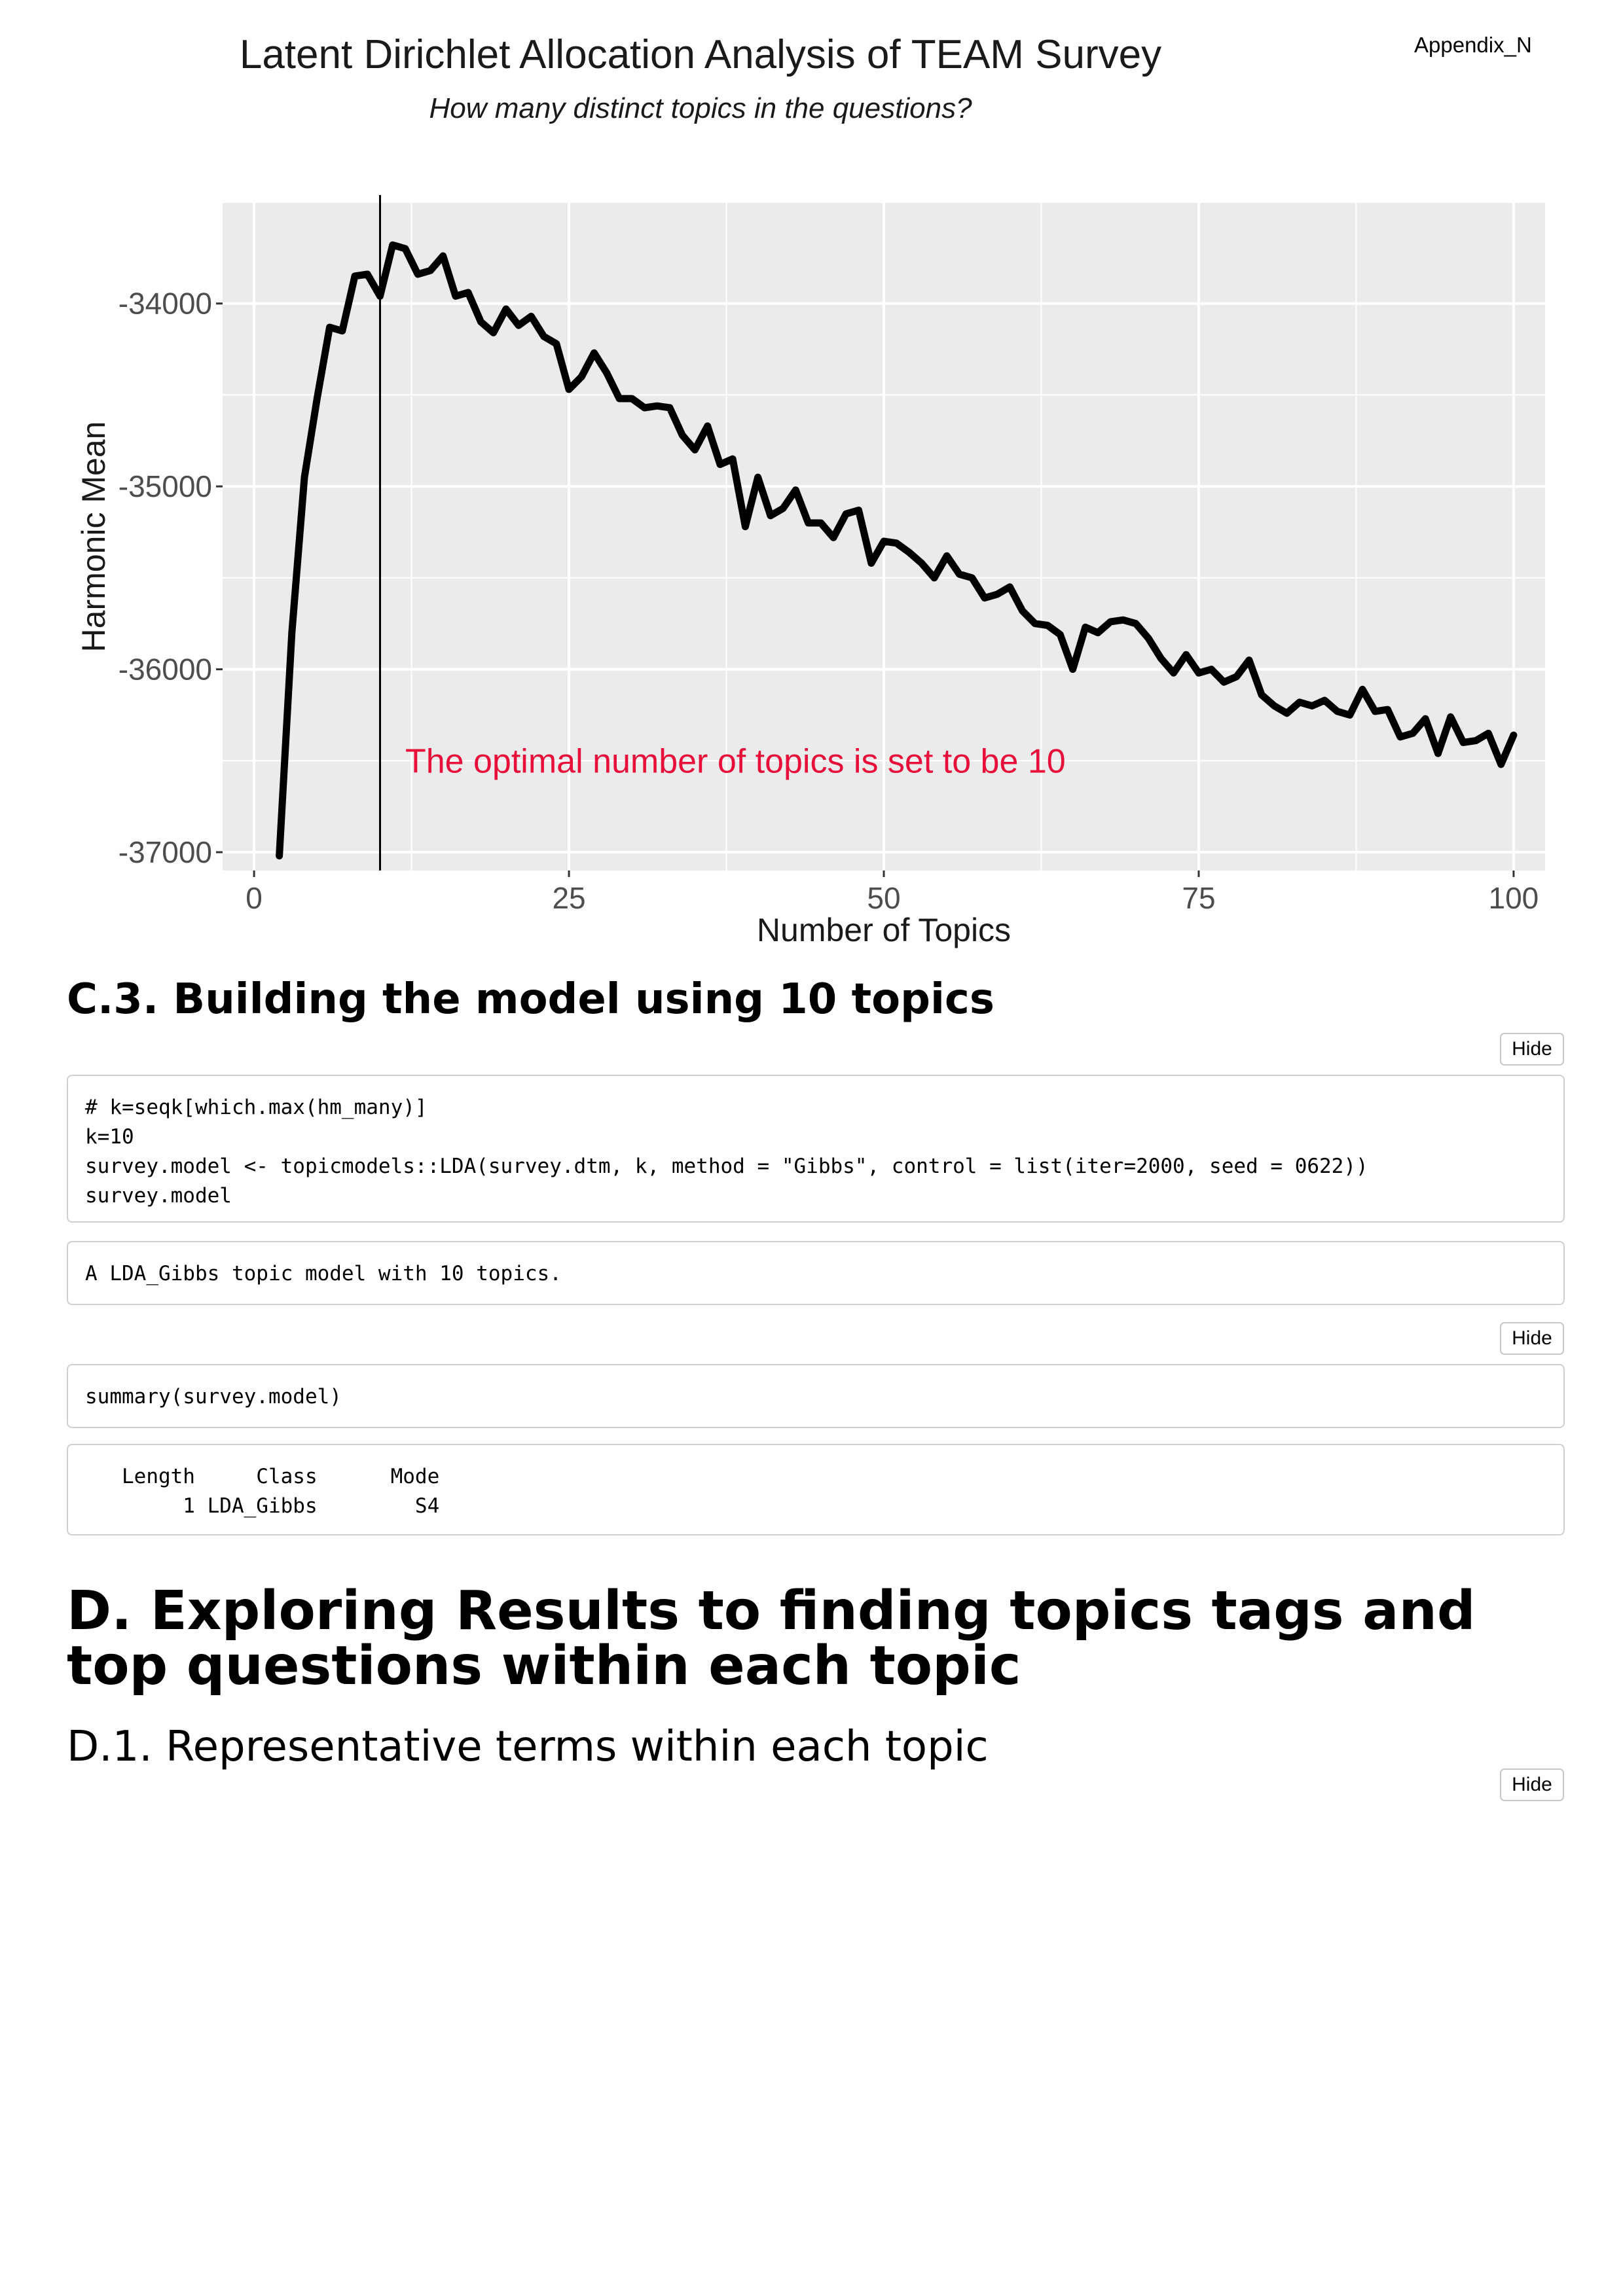  What do you see at coordinates (1532, 1784) in the screenshot?
I see `hide-code-button-3: Hide` at bounding box center [1532, 1784].